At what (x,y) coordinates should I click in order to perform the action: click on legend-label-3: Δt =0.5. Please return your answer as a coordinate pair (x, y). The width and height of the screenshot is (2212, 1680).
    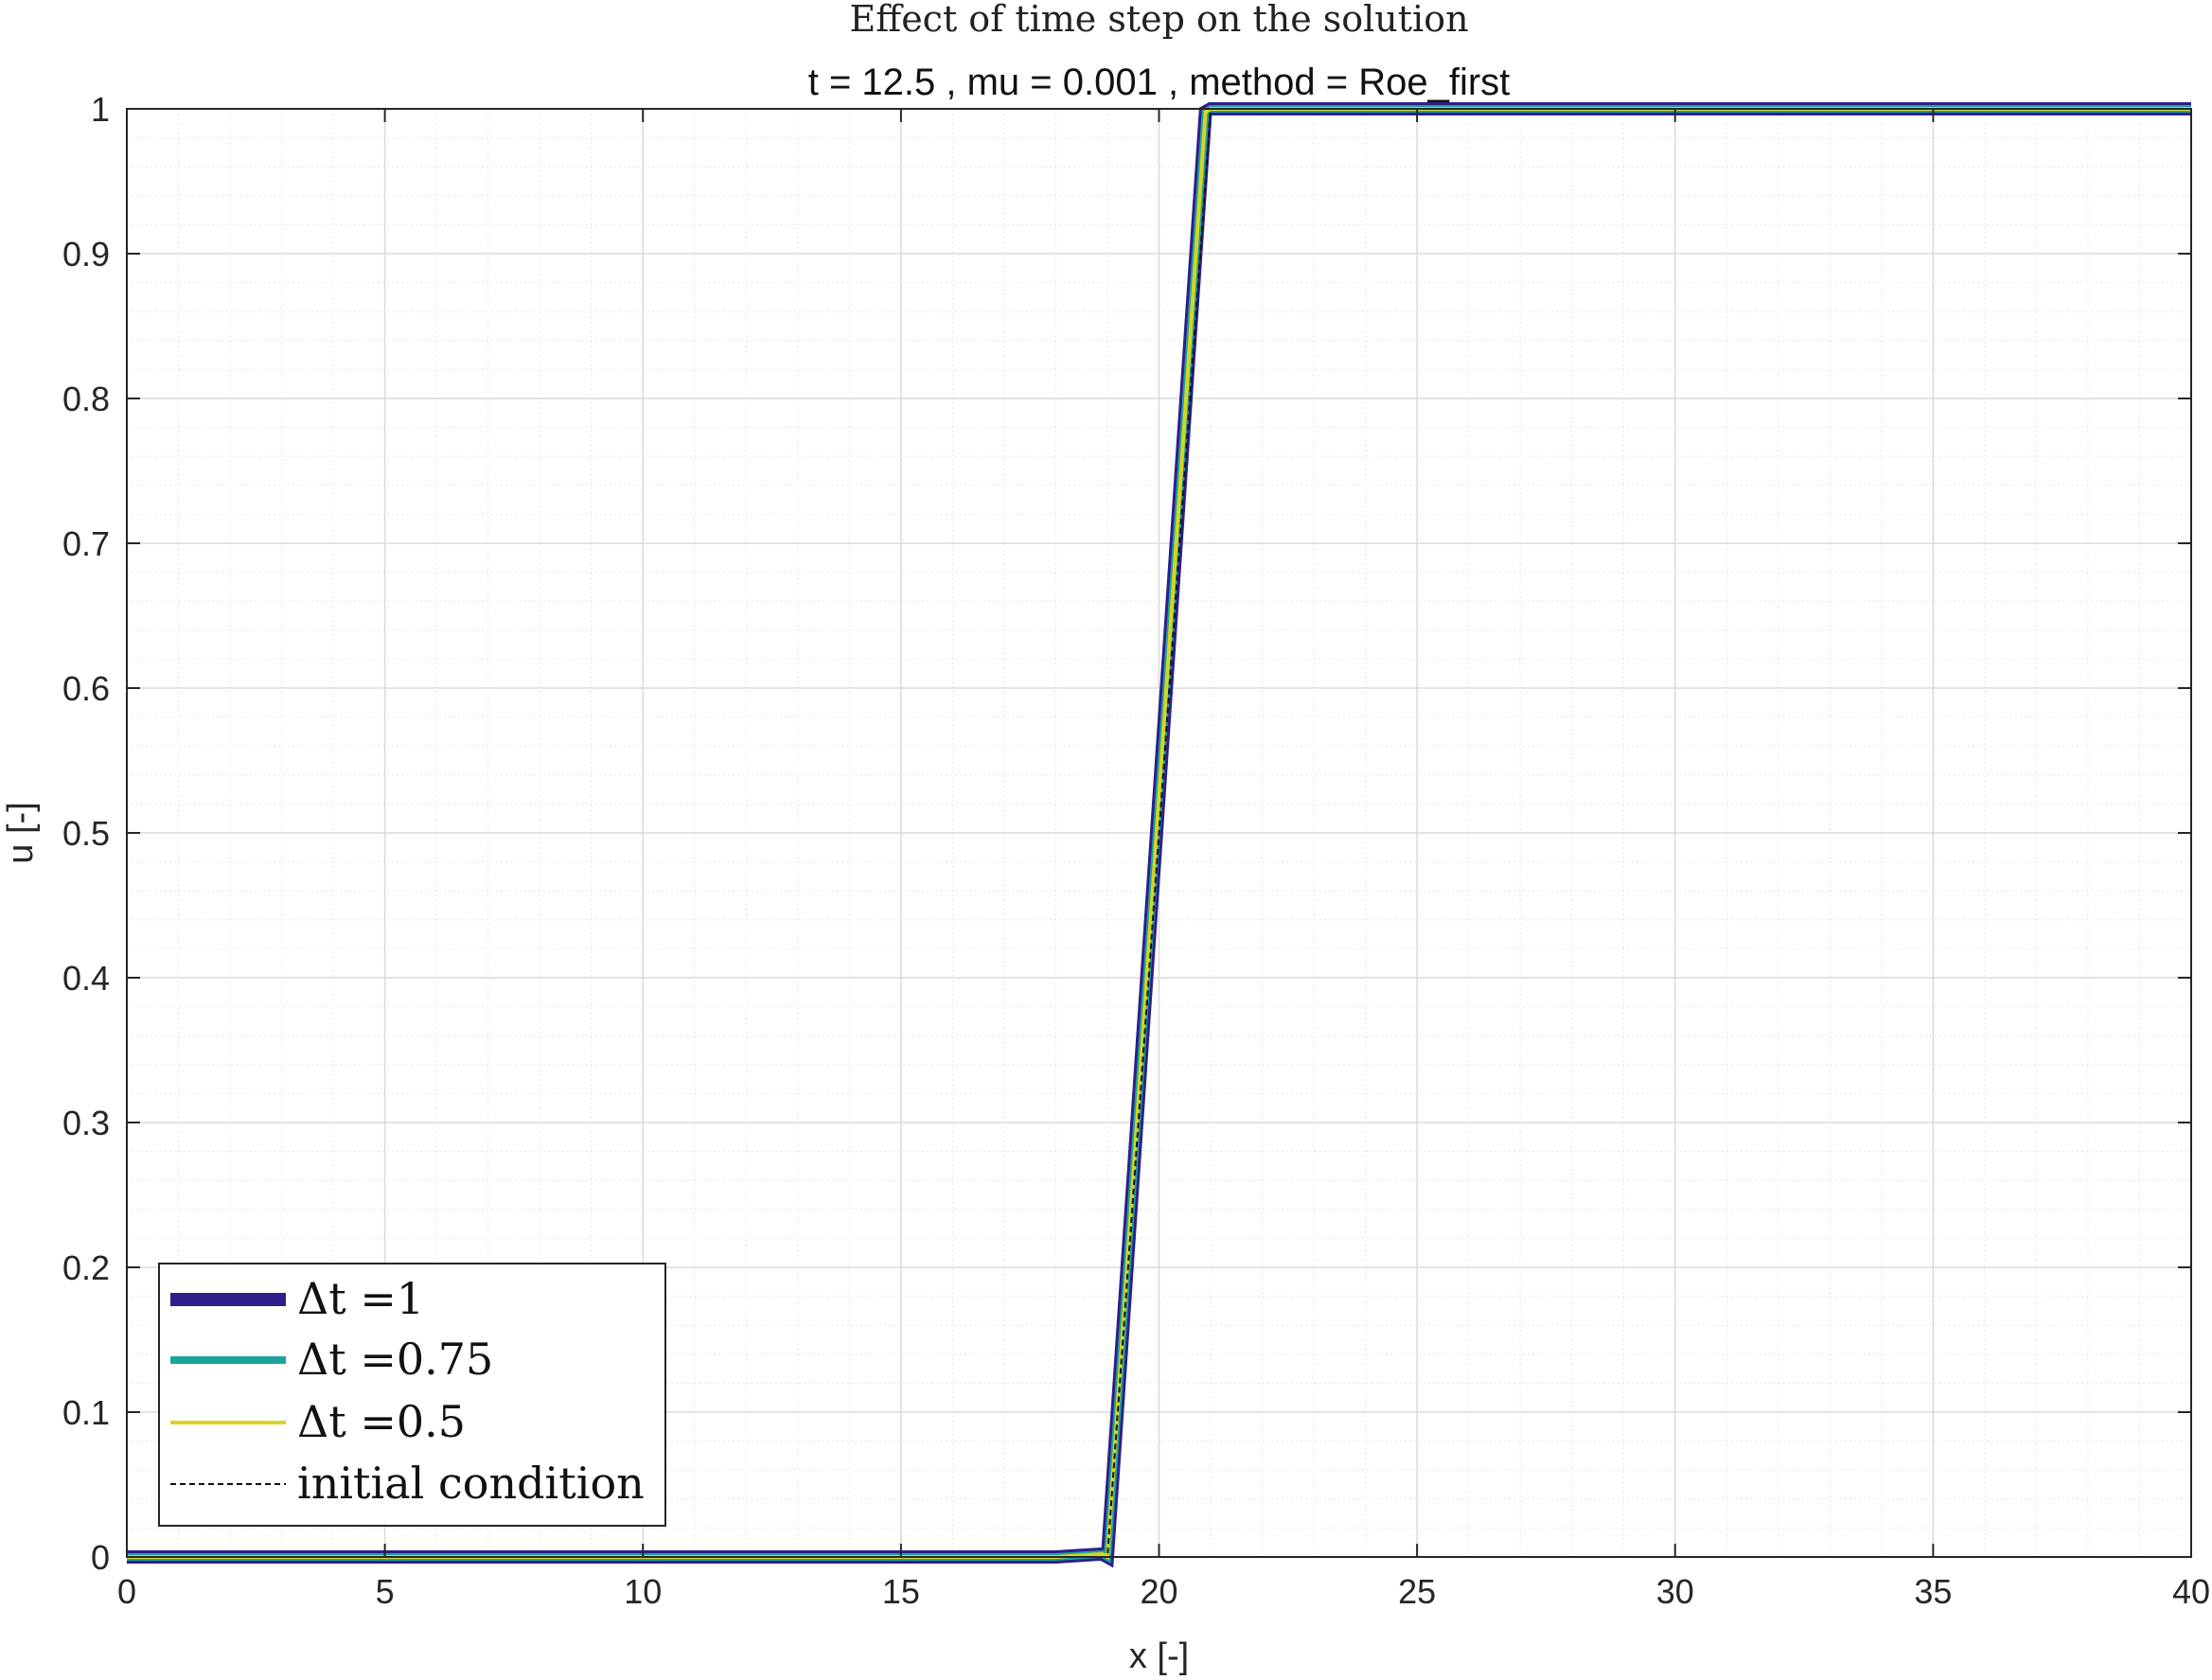
    Looking at the image, I should click on (381, 1421).